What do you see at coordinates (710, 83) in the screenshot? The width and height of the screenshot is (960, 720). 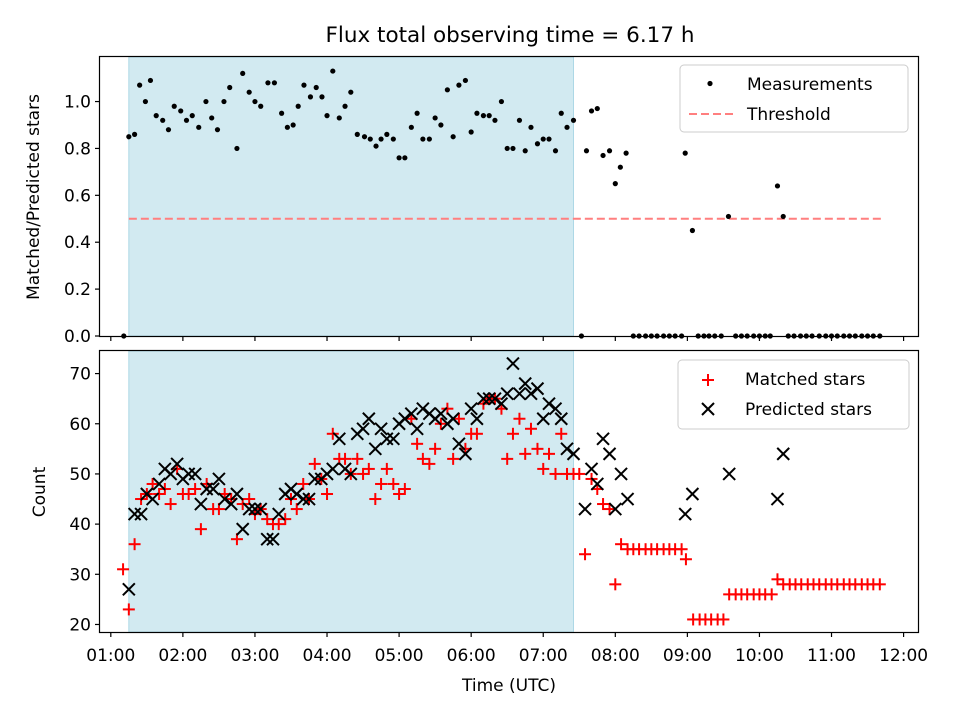 I see `legend-measurements-marker` at bounding box center [710, 83].